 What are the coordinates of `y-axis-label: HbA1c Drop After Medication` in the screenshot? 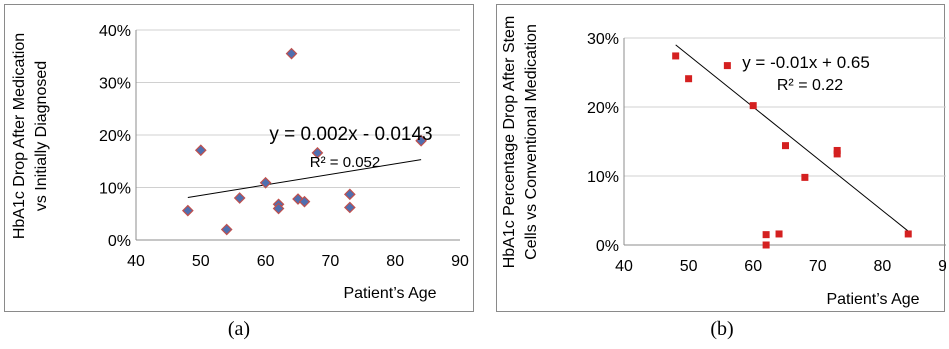 It's located at (19, 136).